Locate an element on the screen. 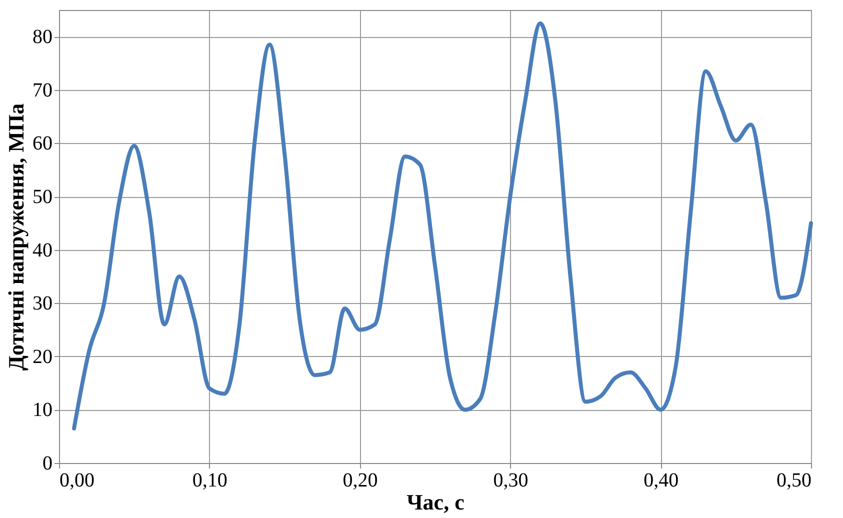 This screenshot has width=843, height=518. x-tick-label: 0,10 is located at coordinates (210, 481).